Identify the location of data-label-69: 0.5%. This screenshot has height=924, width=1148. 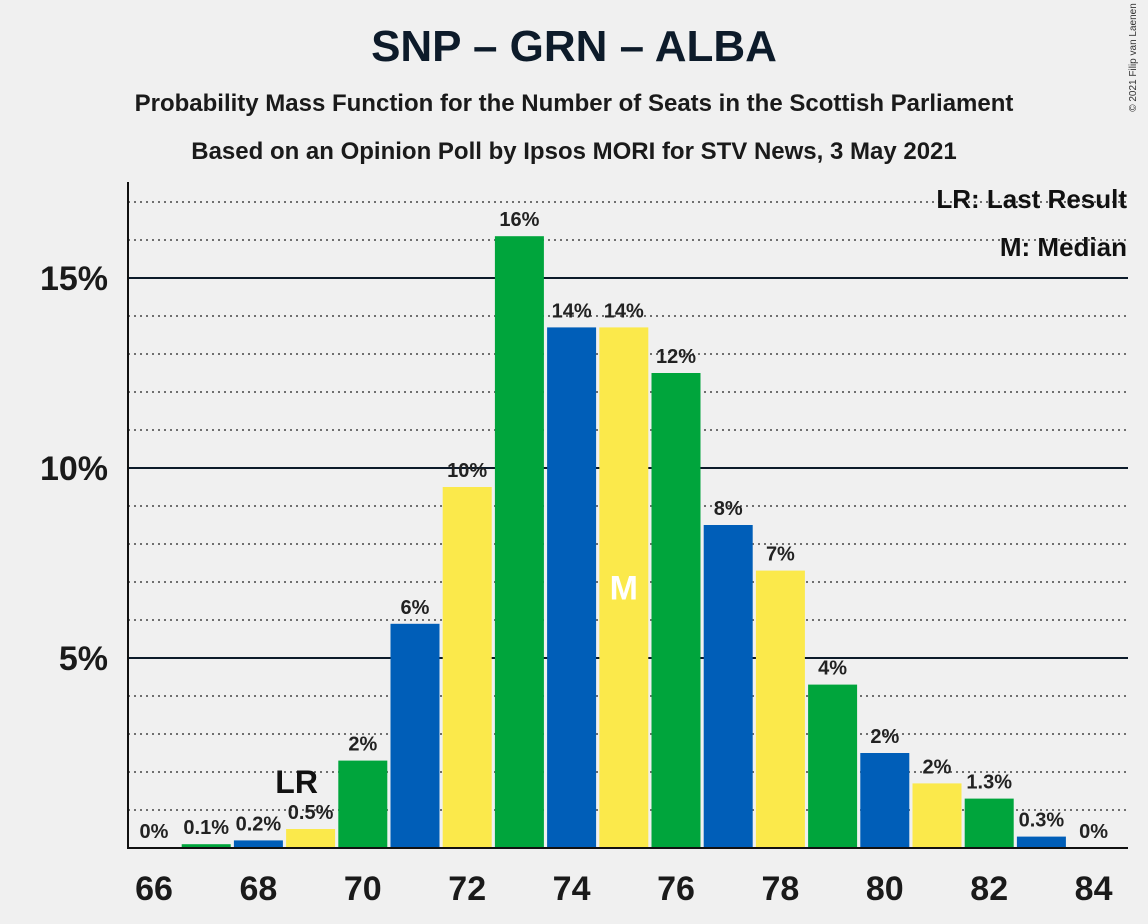
(311, 813).